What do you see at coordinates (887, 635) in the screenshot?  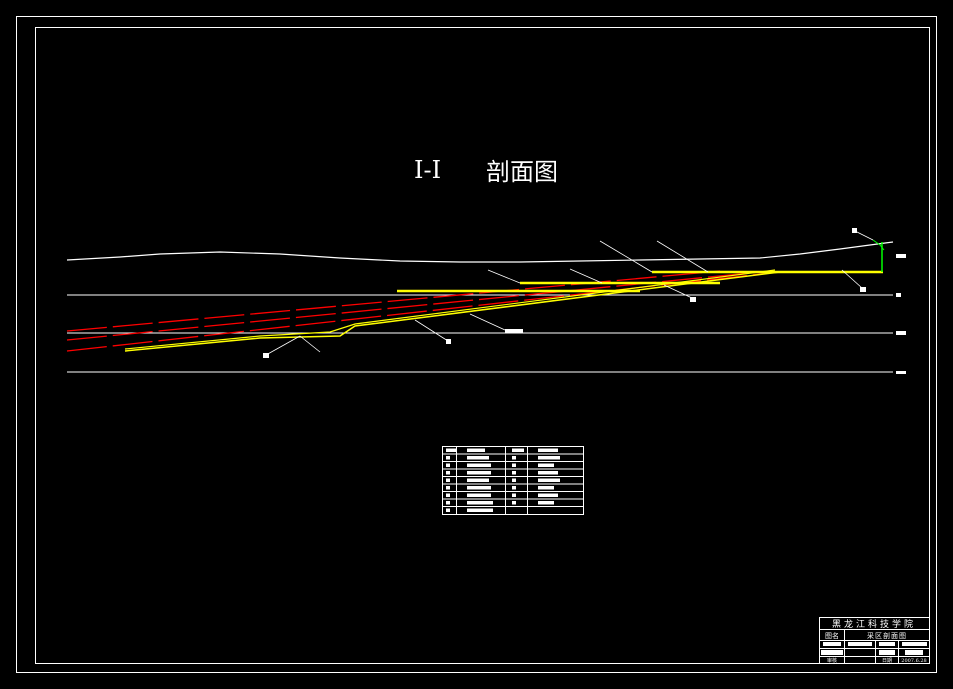 I see `drawing-name: 采区剖面图` at bounding box center [887, 635].